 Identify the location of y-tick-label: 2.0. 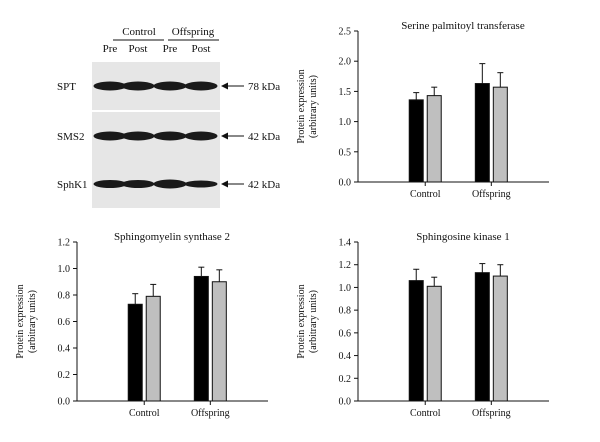
(345, 62).